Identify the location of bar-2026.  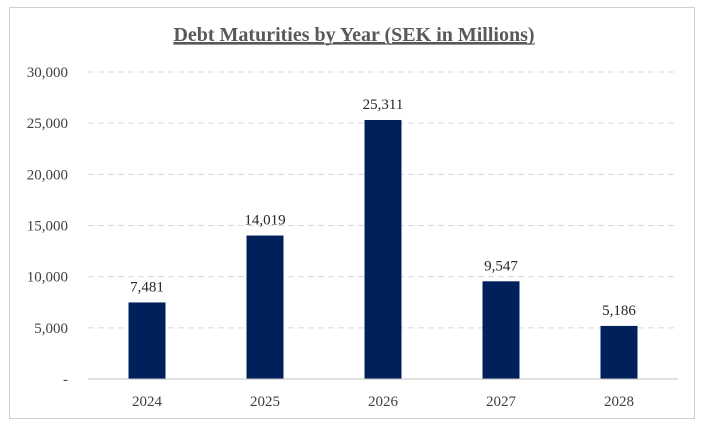
(383, 249).